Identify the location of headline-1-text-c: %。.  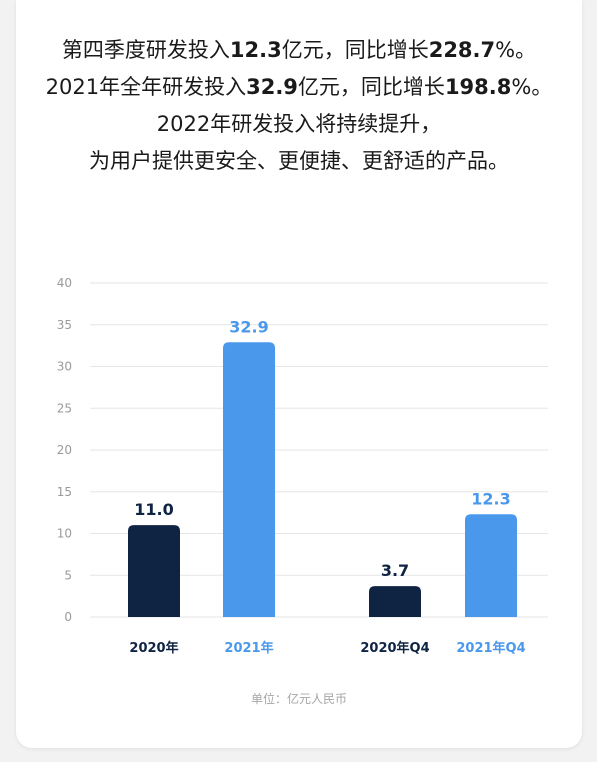
(516, 50).